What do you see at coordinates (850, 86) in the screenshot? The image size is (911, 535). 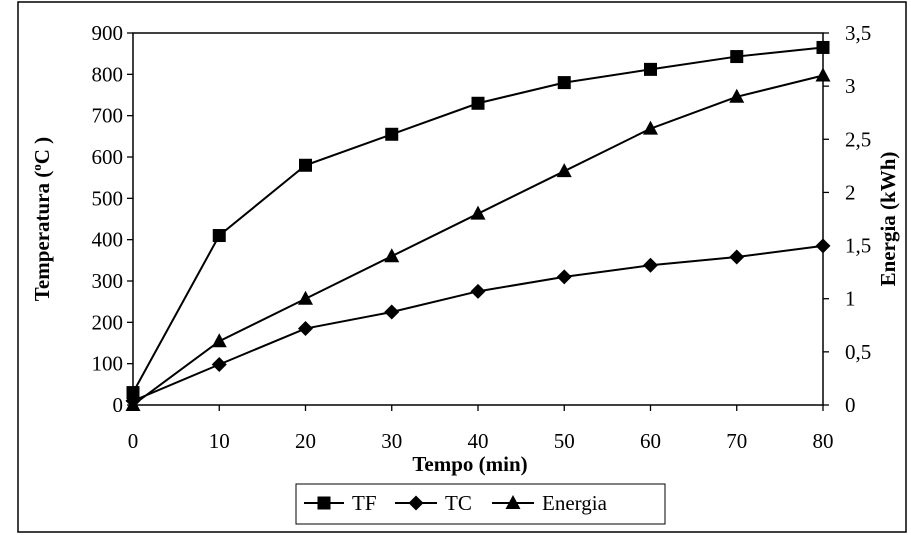 I see `y2-tick-label: 3` at bounding box center [850, 86].